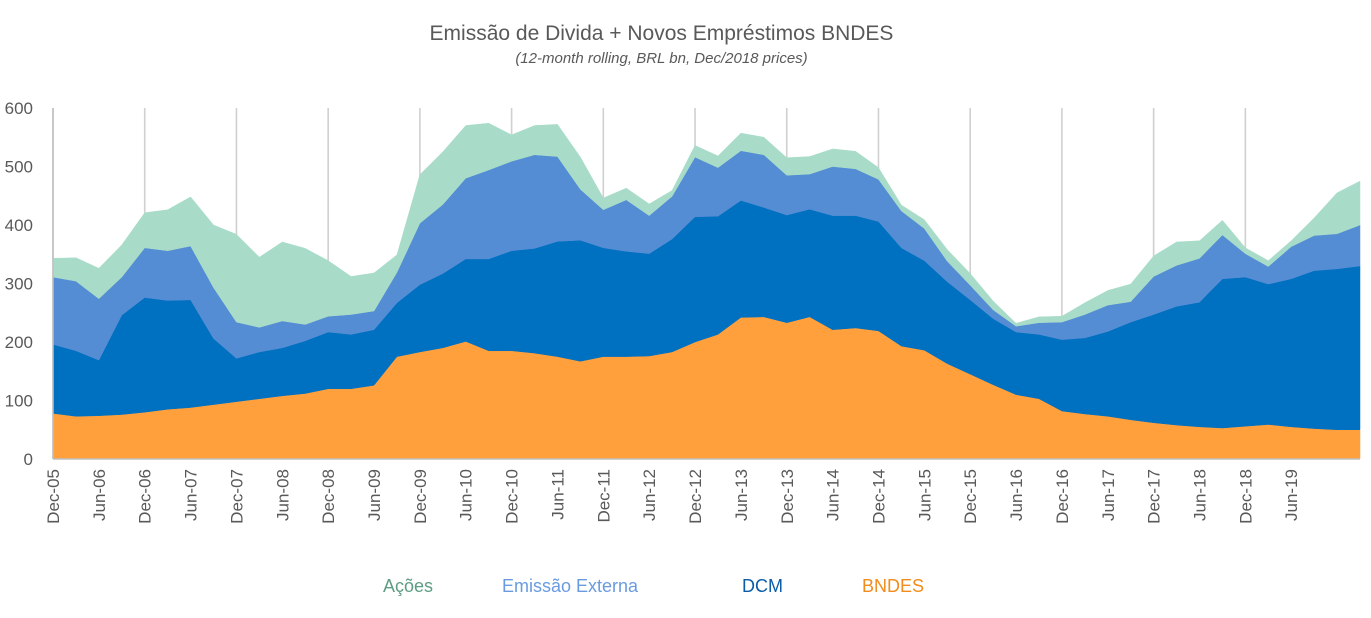  I want to click on x-tick-label: Dec-07, so click(236, 496).